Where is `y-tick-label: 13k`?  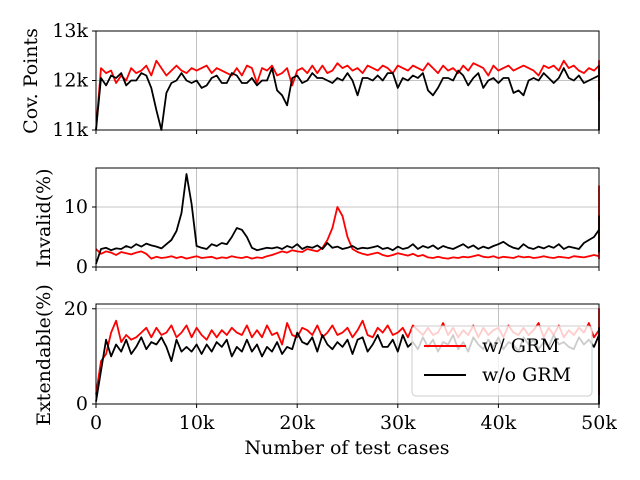 y-tick-label: 13k is located at coordinates (70, 31).